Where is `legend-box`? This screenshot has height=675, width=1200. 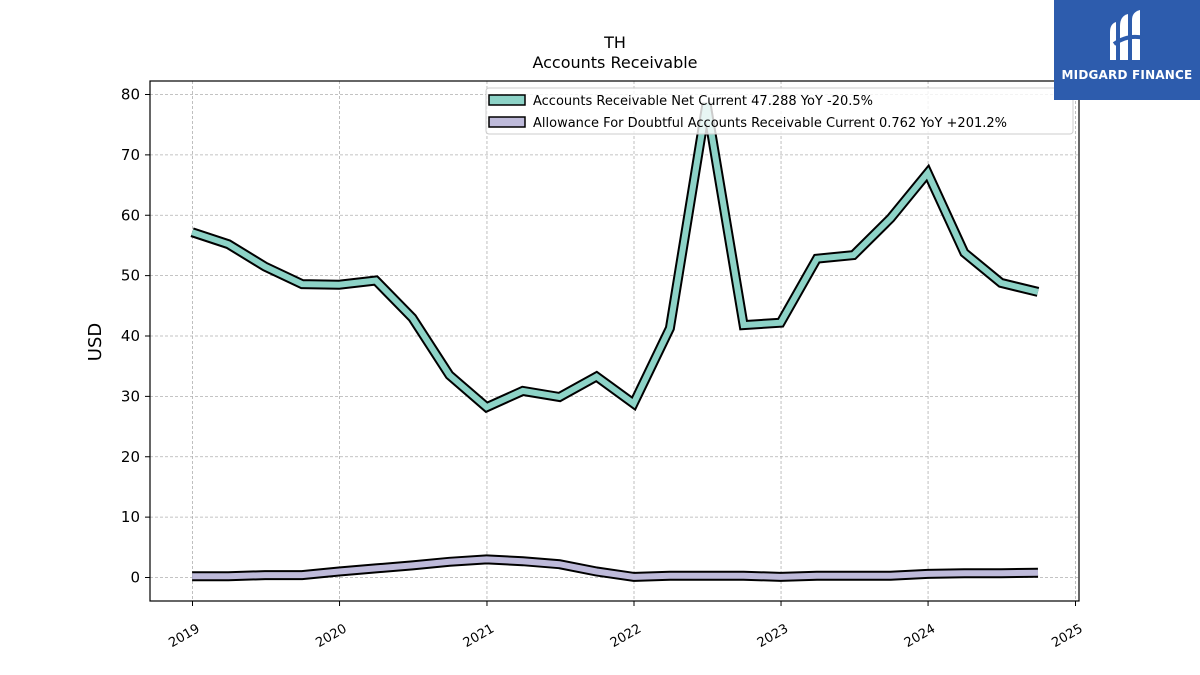 legend-box is located at coordinates (779, 111).